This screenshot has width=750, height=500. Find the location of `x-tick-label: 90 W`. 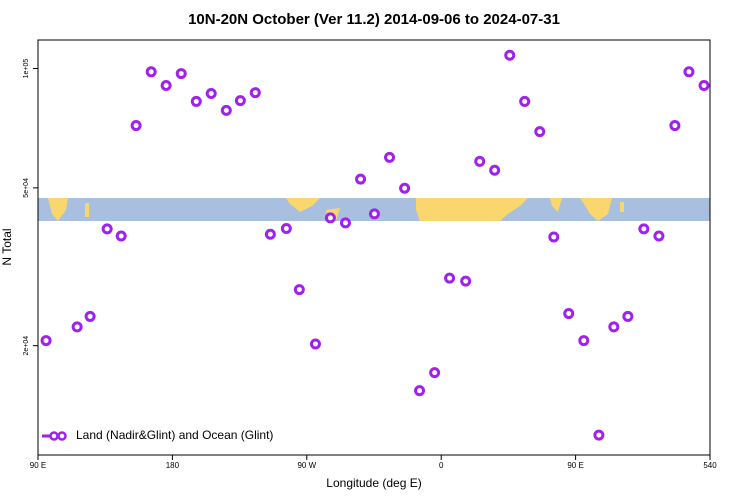

x-tick-label: 90 W is located at coordinates (306, 465).